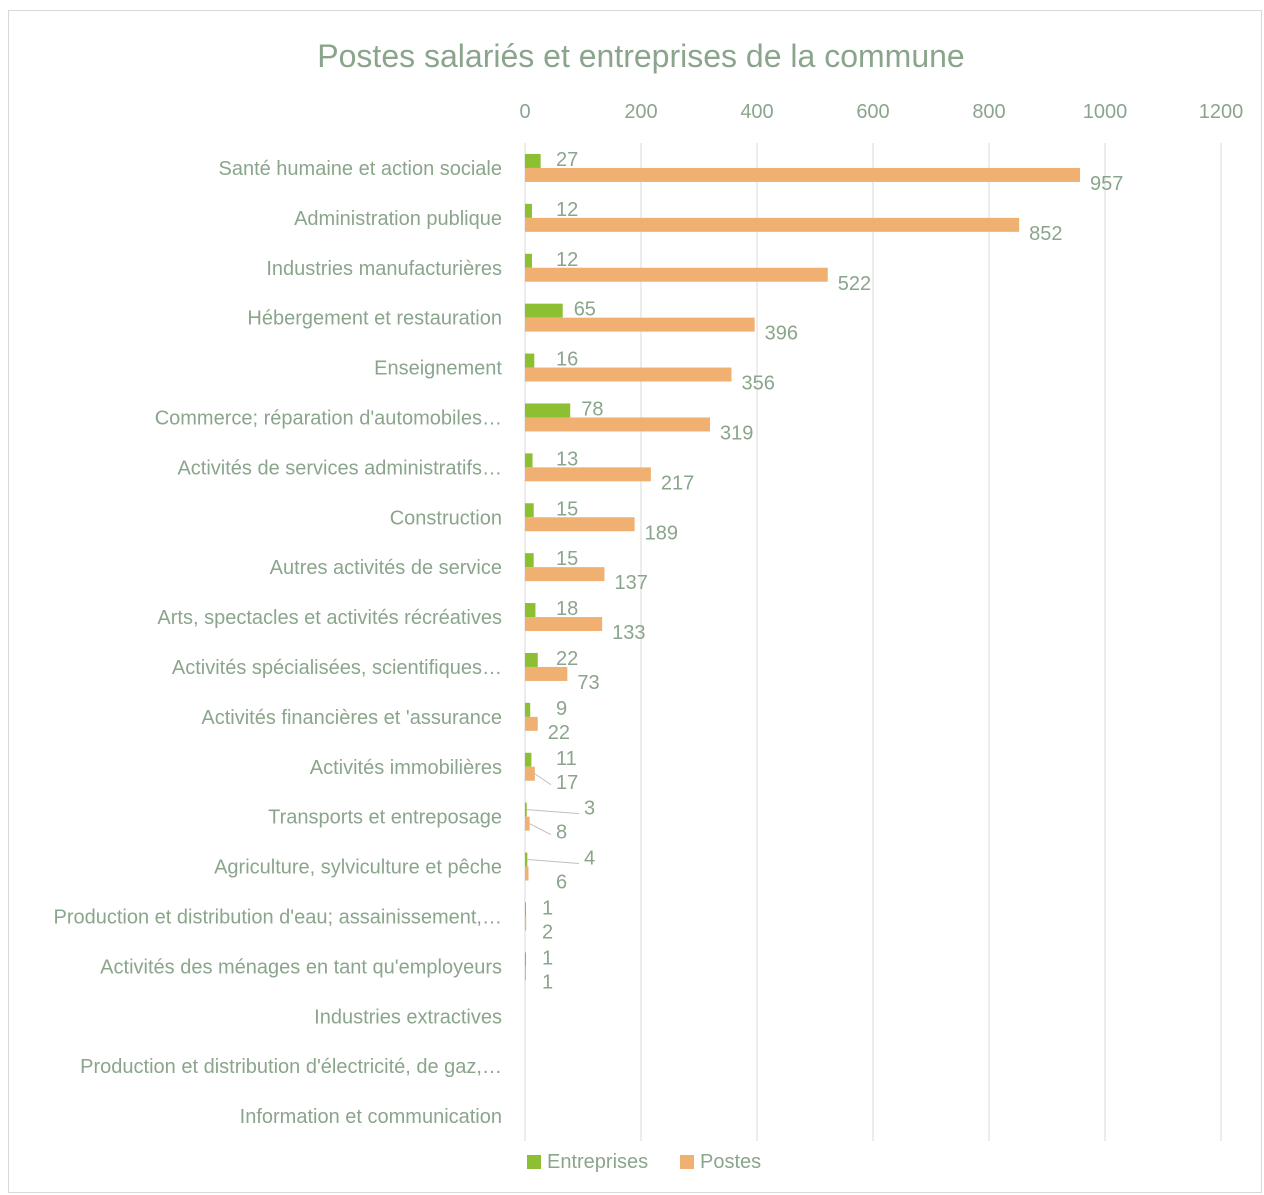  I want to click on x-axis-ticks: 0 200 400 600 800 1000 1200, so click(881, 112).